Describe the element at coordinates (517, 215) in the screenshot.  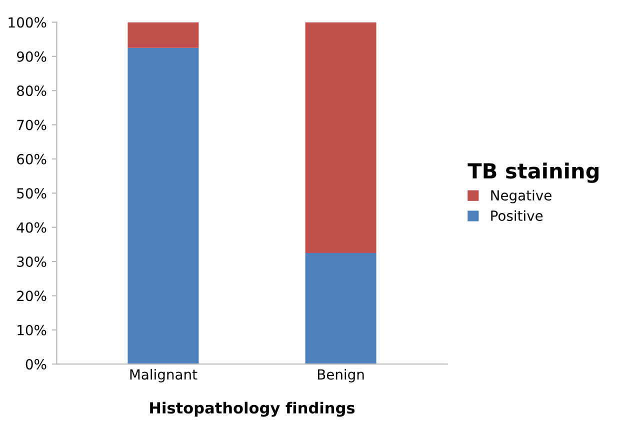
I see `legend-label: Positive` at that location.